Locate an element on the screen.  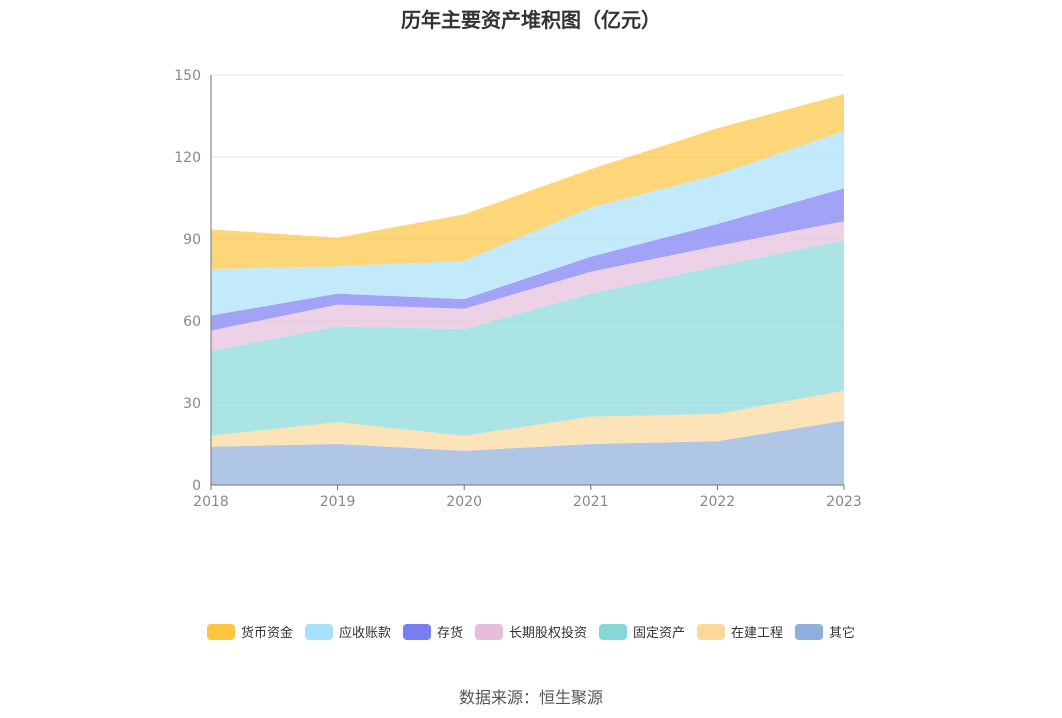
x-tick-label: 2022 is located at coordinates (718, 502).